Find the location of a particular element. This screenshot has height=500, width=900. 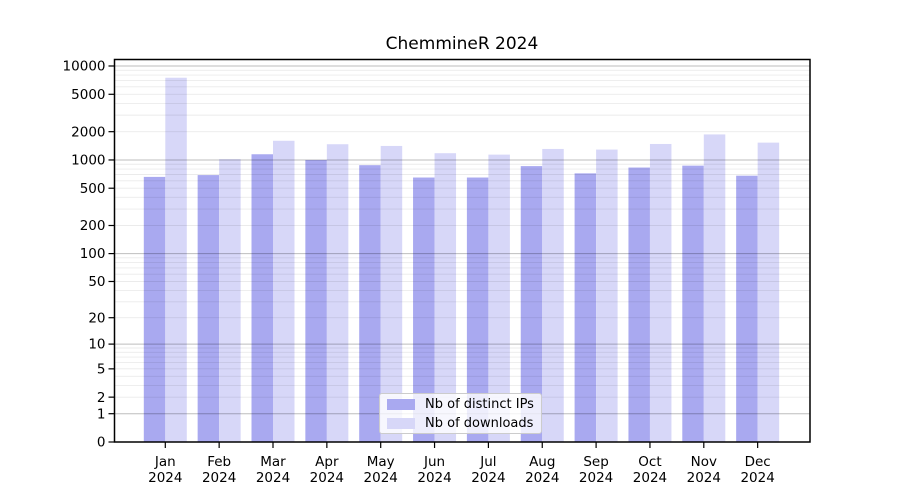

legend-entry-downloads: Nb of downloads is located at coordinates (464, 423).